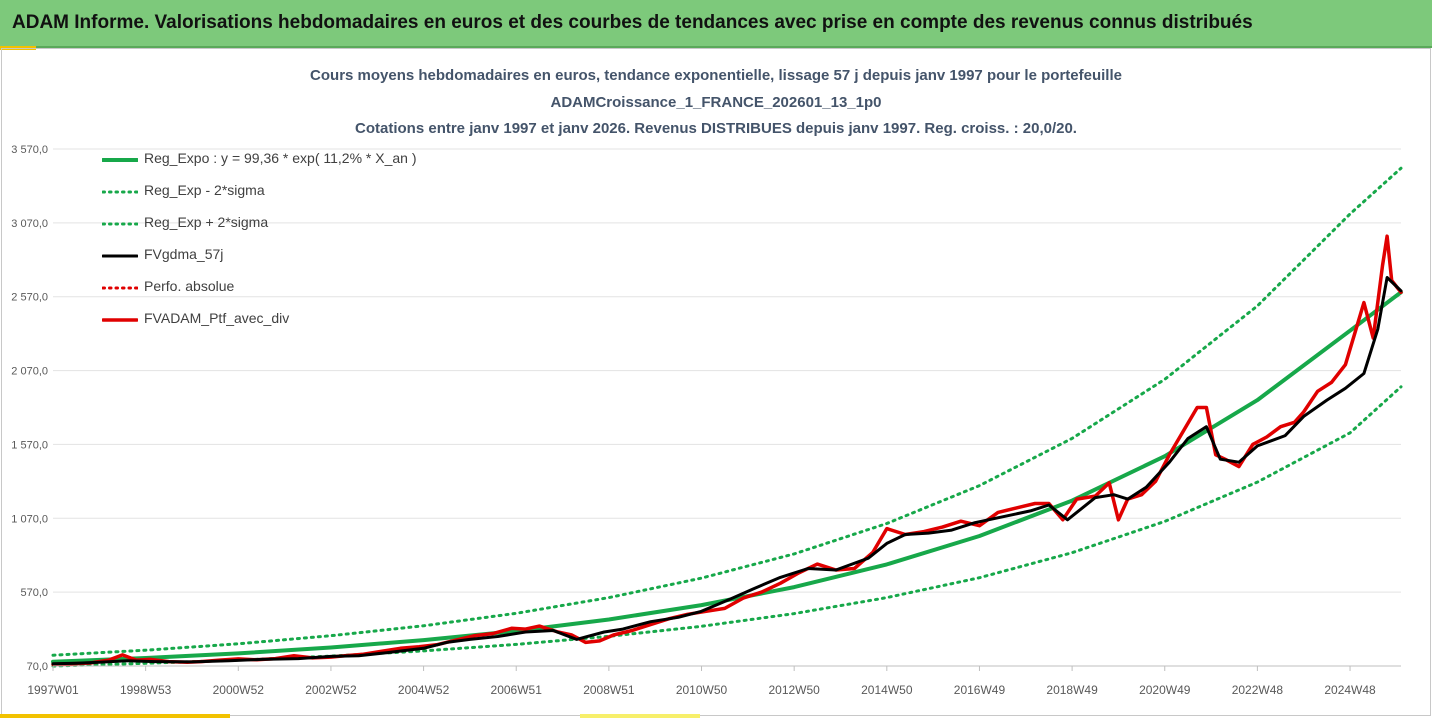 The height and width of the screenshot is (718, 1432). Describe the element at coordinates (146, 690) in the screenshot. I see `x-tick-label: 1998W53` at that location.